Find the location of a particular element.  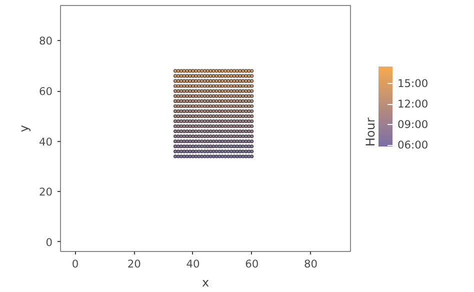

y-tick-label: 20 is located at coordinates (45, 192).